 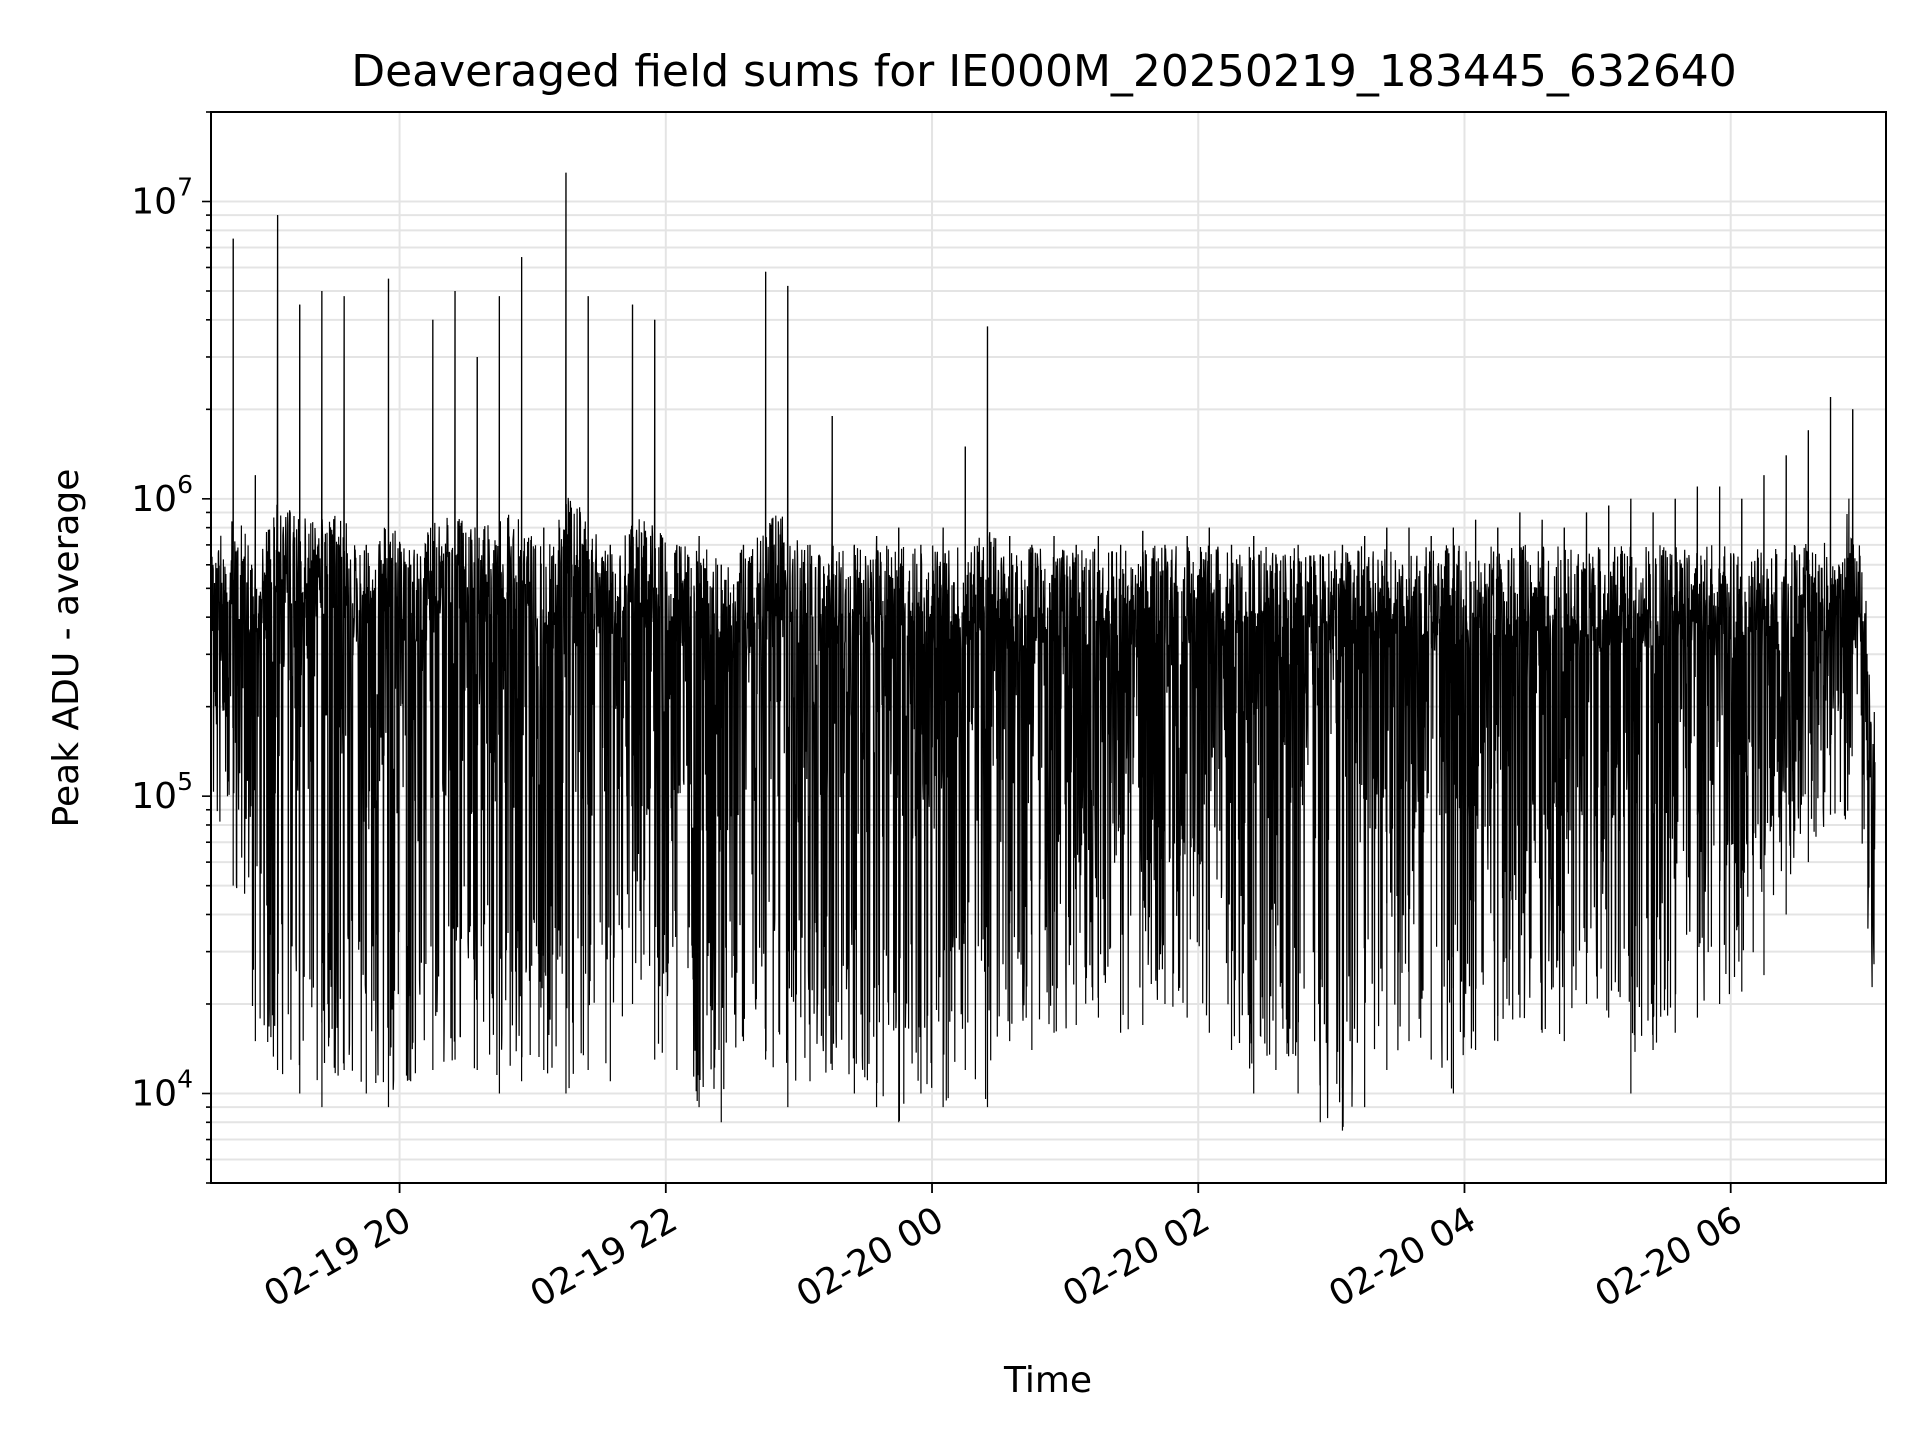 What do you see at coordinates (870, 1257) in the screenshot?
I see `x-tick-label: 02-20 00` at bounding box center [870, 1257].